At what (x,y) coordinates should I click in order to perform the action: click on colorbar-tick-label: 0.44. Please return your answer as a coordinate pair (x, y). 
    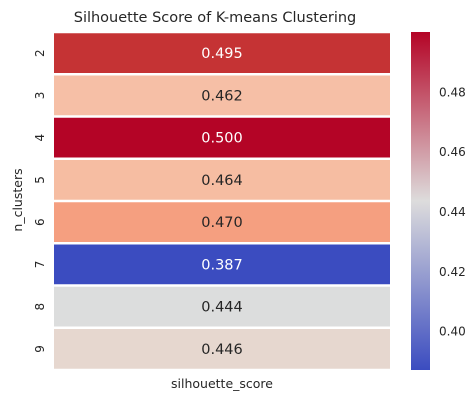
    Looking at the image, I should click on (452, 212).